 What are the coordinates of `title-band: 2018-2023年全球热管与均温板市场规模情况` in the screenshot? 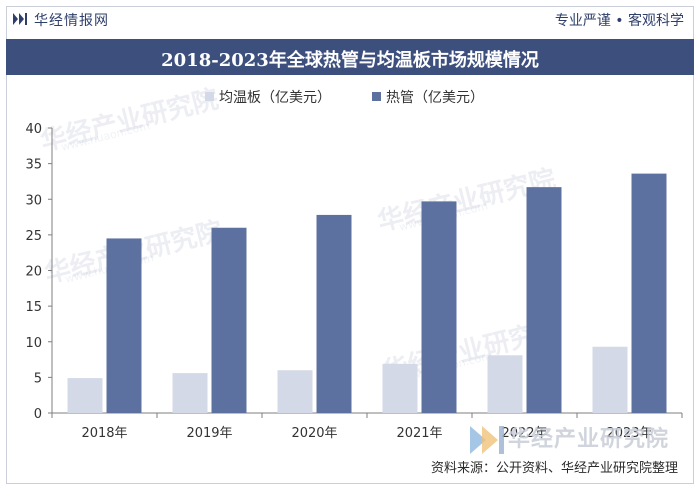 It's located at (350, 57).